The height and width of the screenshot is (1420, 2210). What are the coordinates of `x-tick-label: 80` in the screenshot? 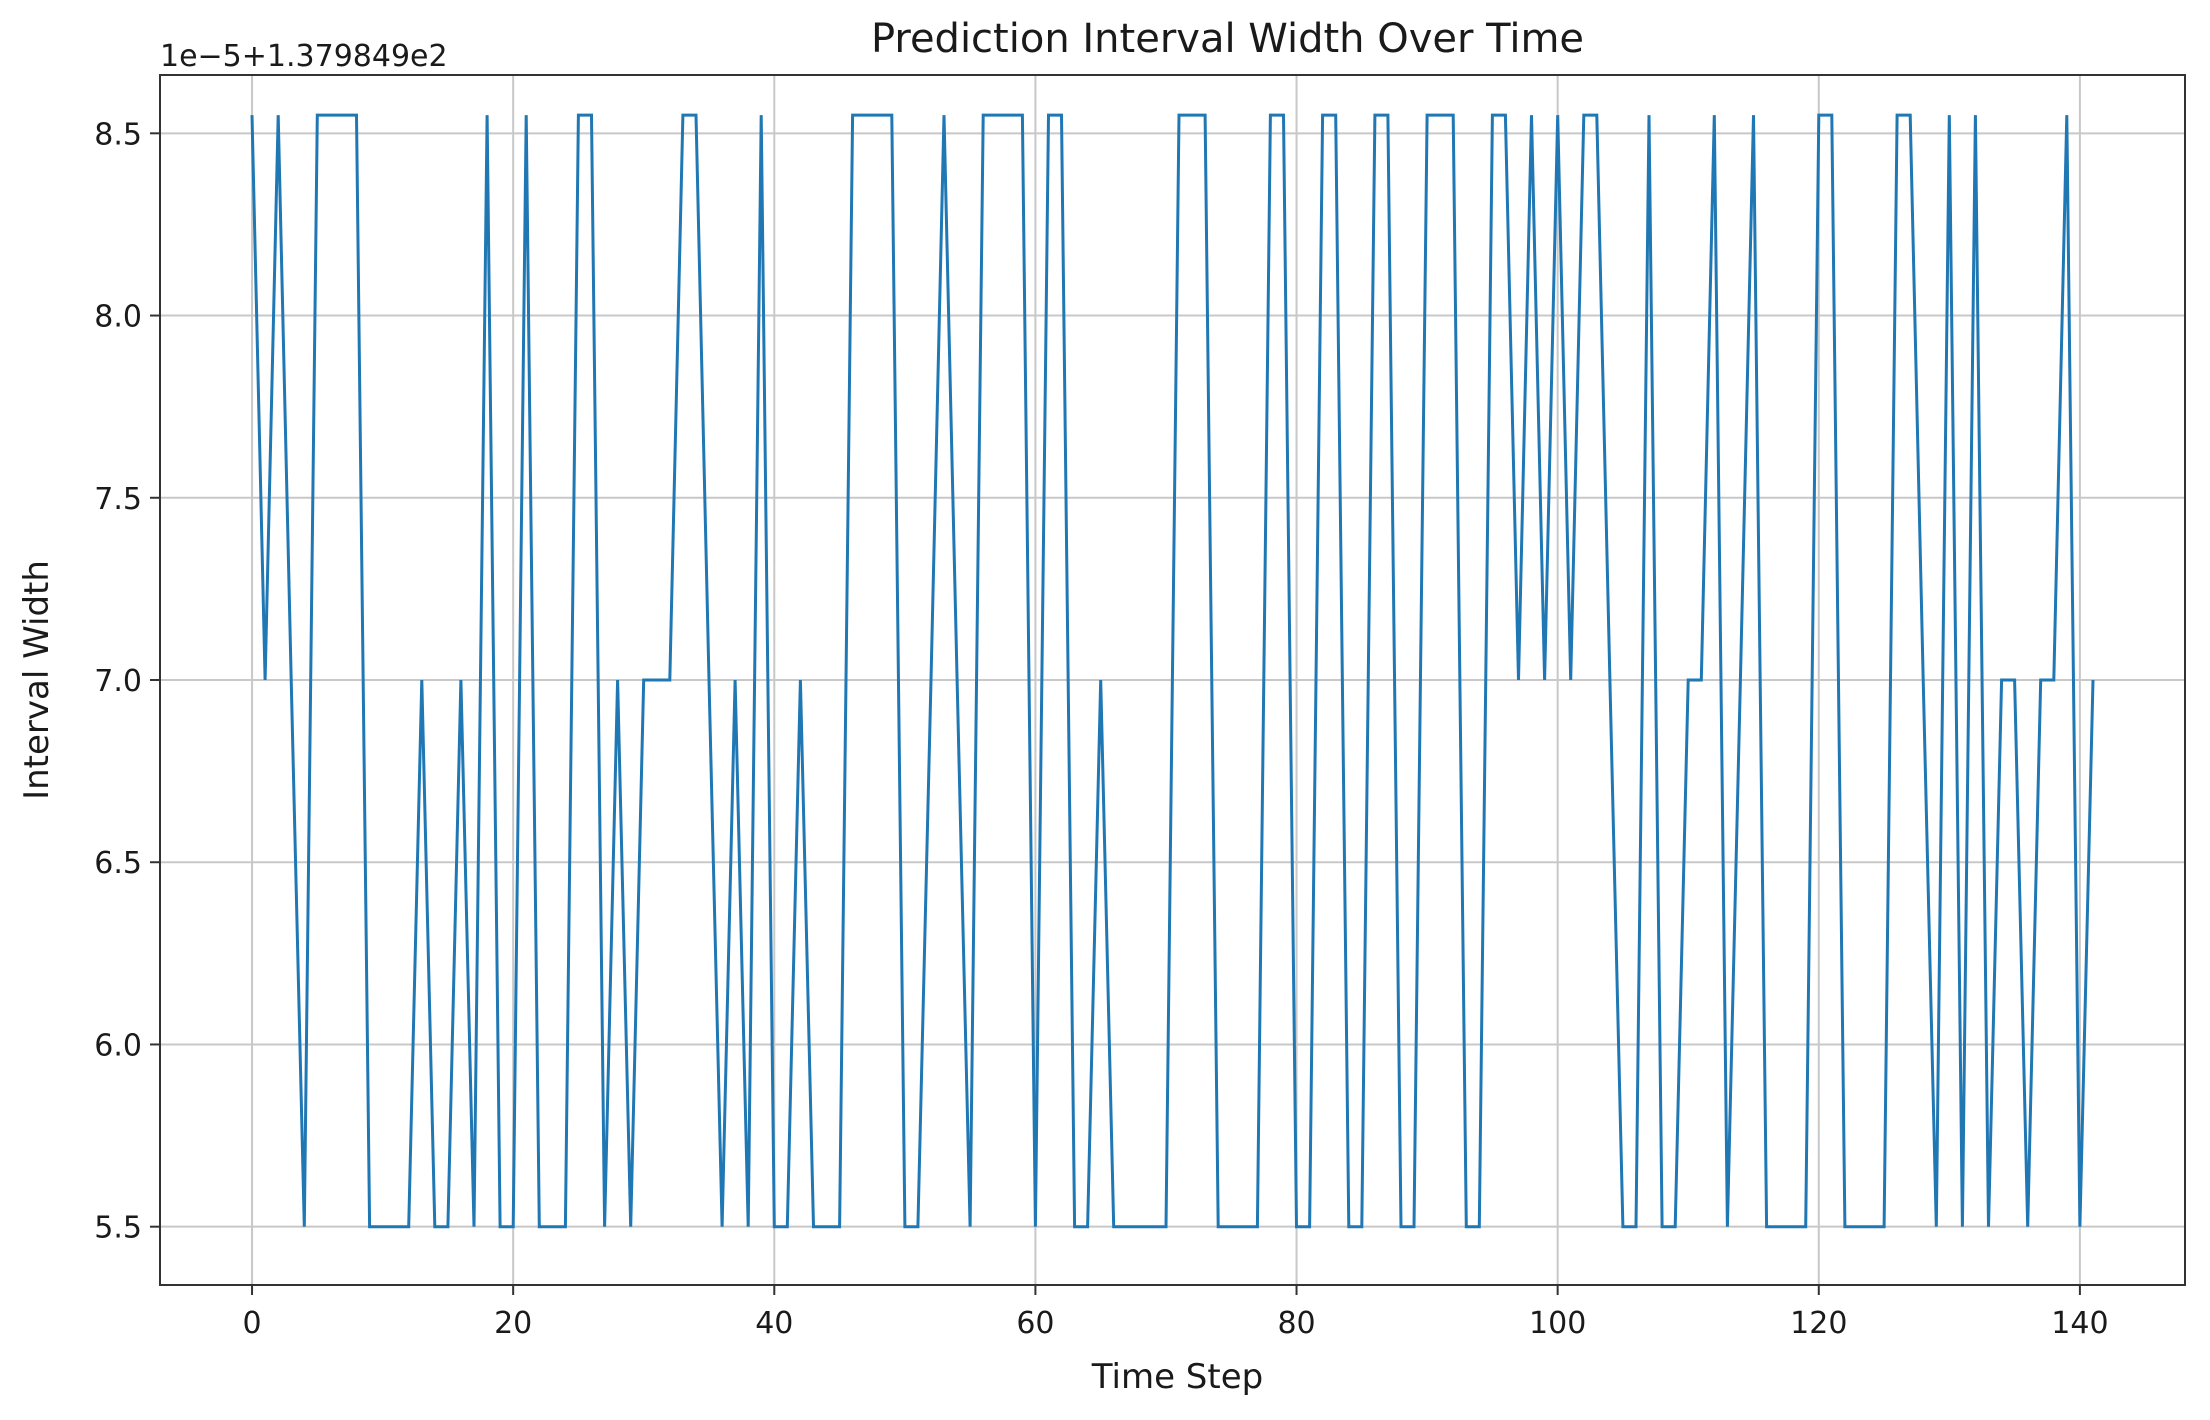 It's located at (1296, 1323).